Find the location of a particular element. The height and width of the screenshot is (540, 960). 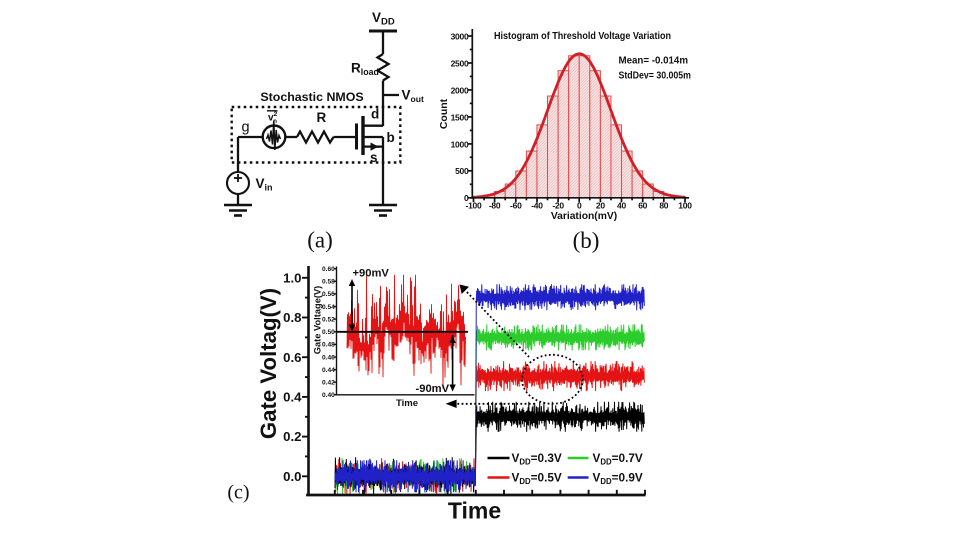

svg-text: 80 is located at coordinates (663, 206).